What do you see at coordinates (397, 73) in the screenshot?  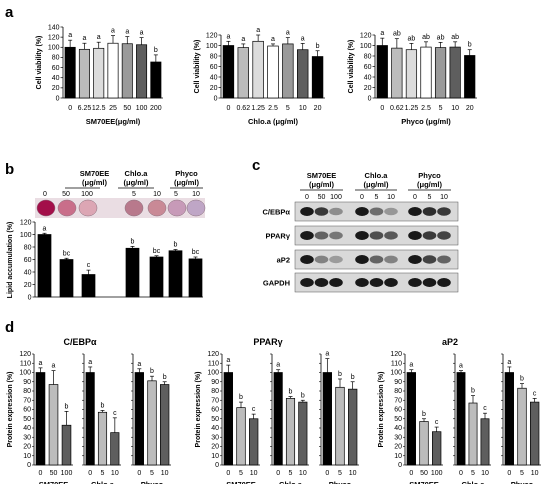 I see `a3-1-bar` at bounding box center [397, 73].